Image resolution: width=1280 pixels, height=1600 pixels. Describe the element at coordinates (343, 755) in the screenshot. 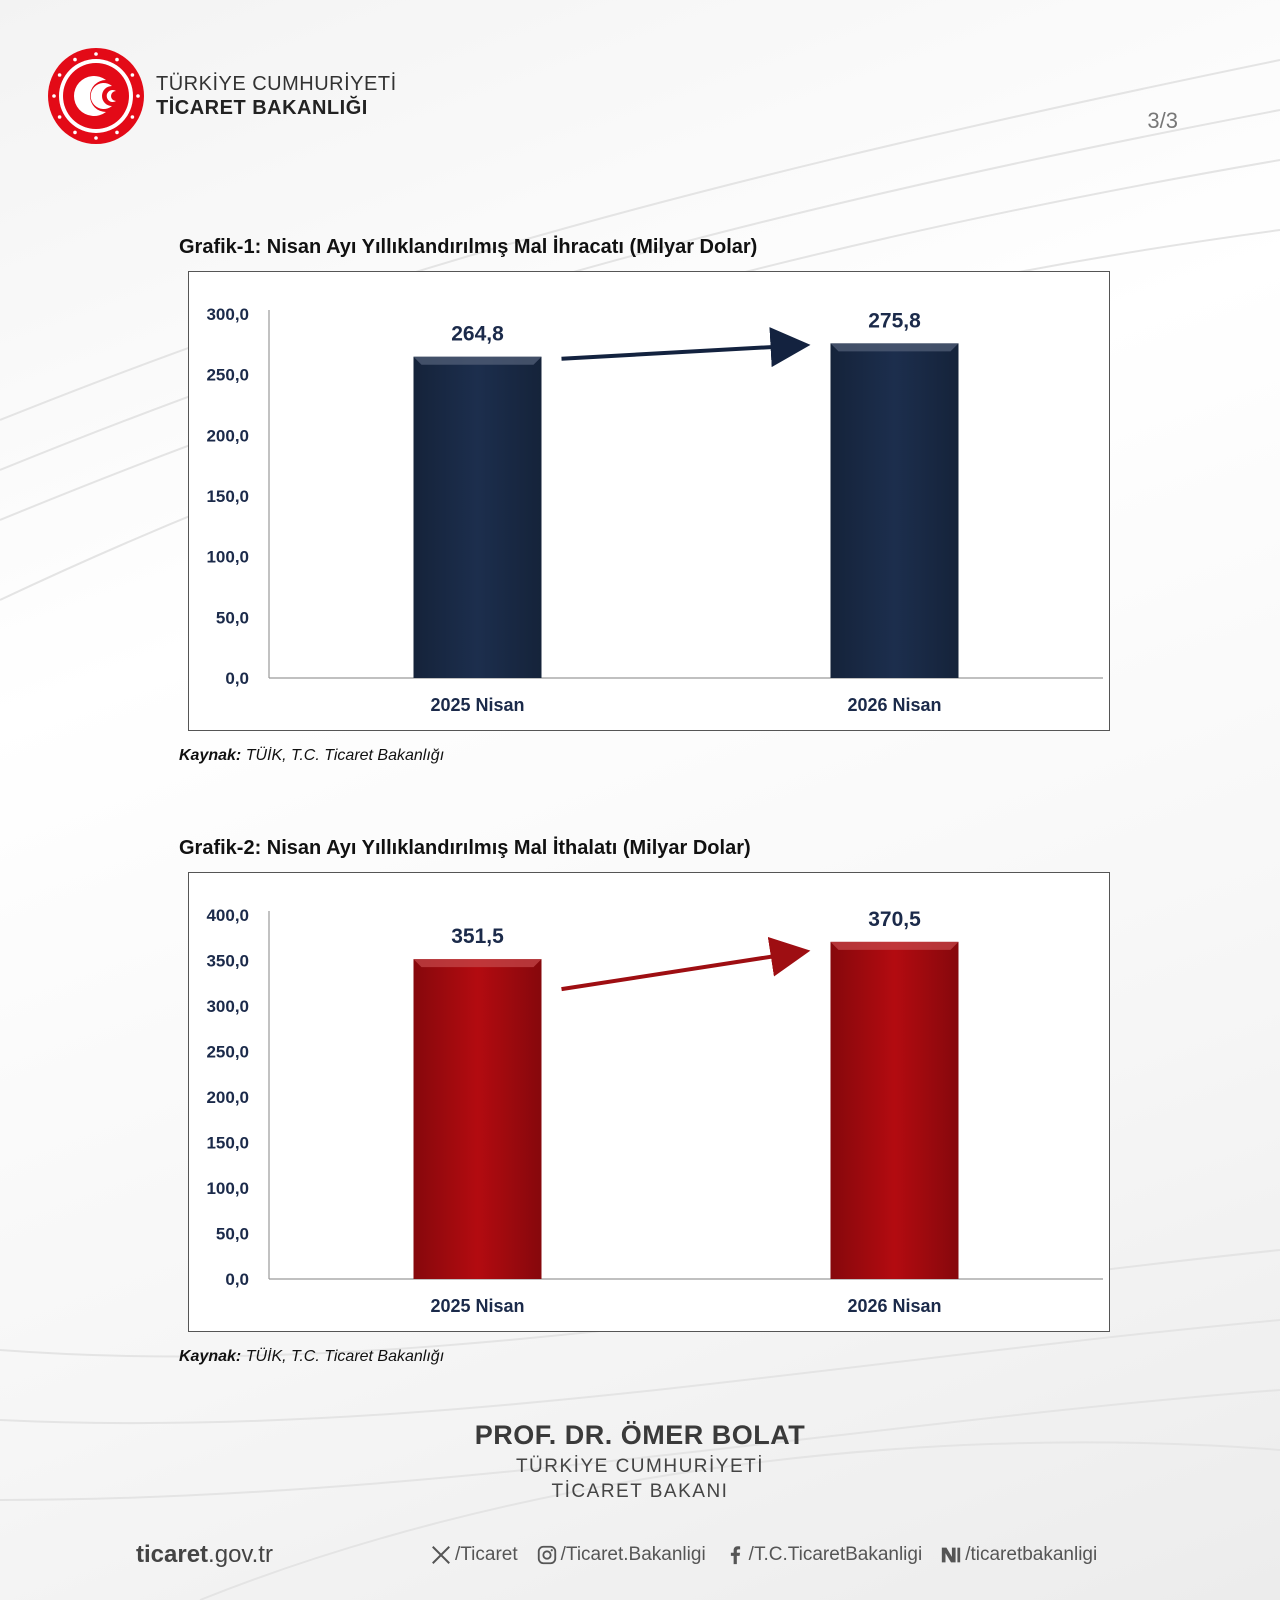

I see `chart-1-source-text: TÜİK, T.C. Ticaret Bakanlığı` at that location.